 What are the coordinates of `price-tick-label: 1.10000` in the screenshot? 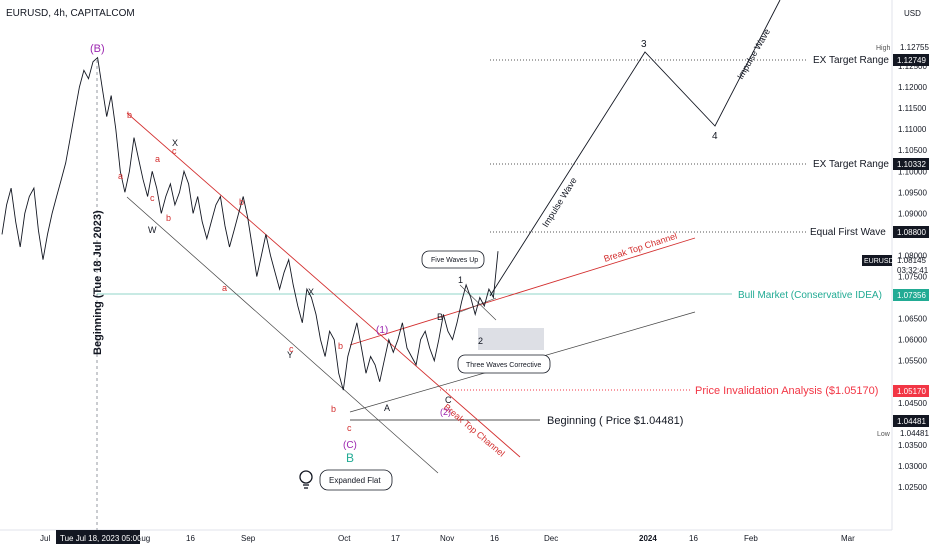 It's located at (912, 171).